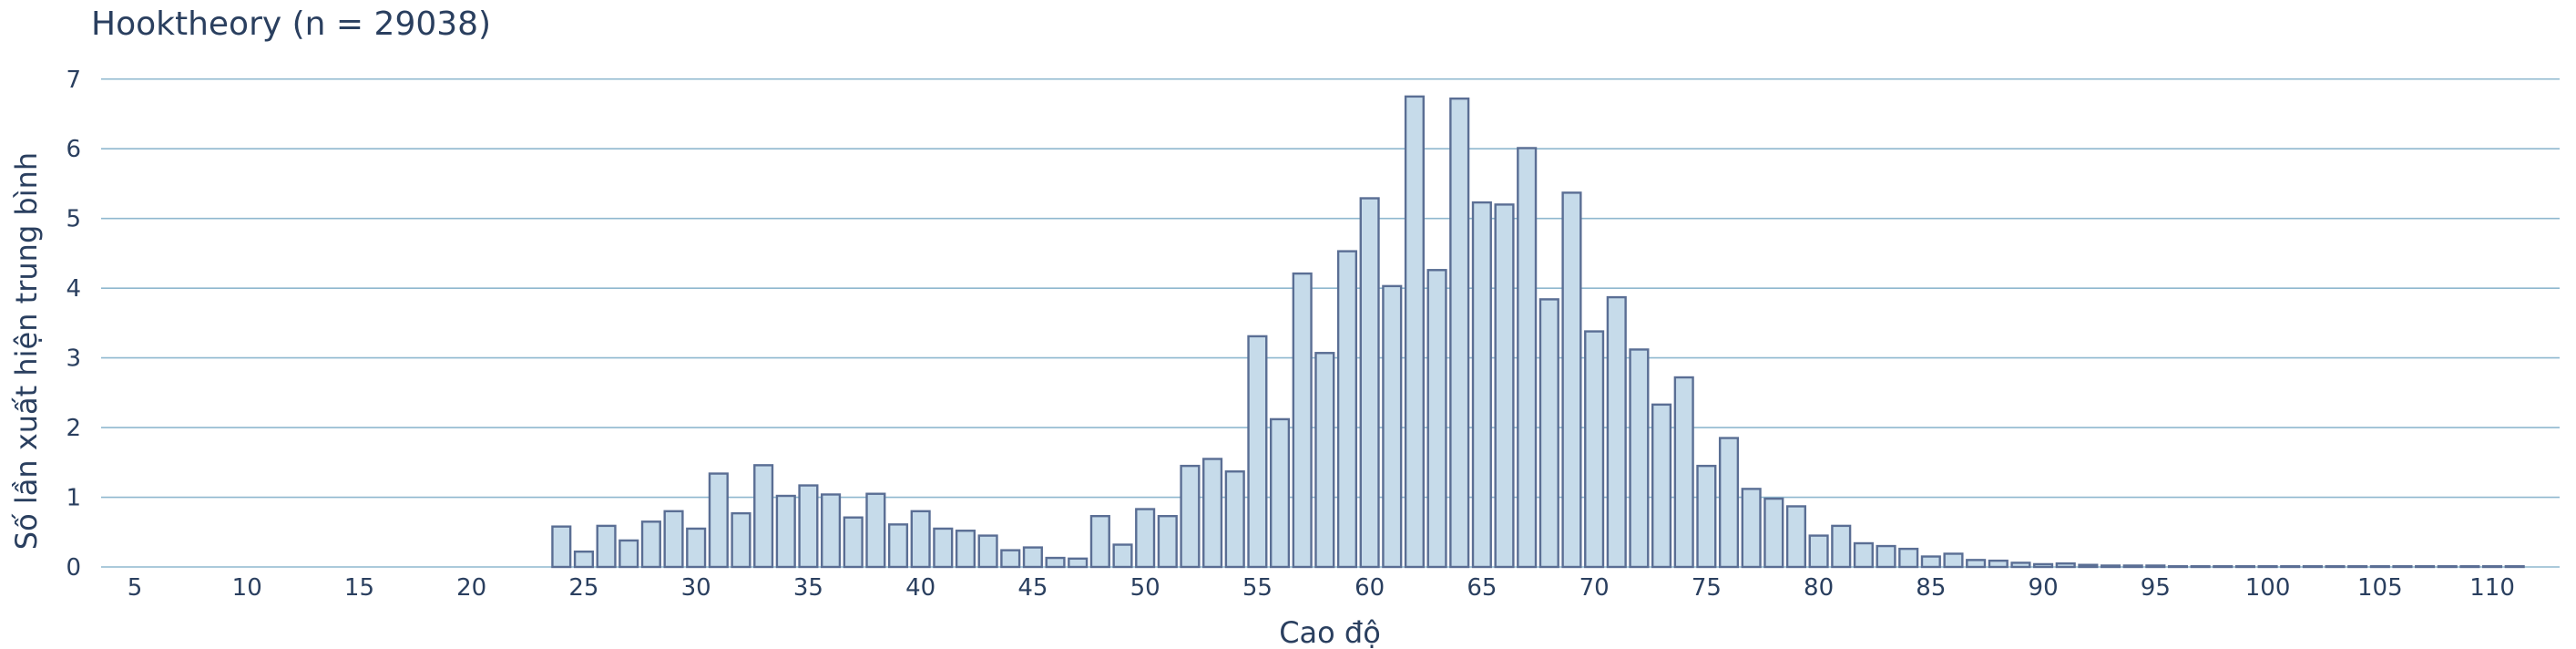 Image resolution: width=2576 pixels, height=649 pixels. Describe the element at coordinates (73, 359) in the screenshot. I see `y-tick-label: 3` at that location.